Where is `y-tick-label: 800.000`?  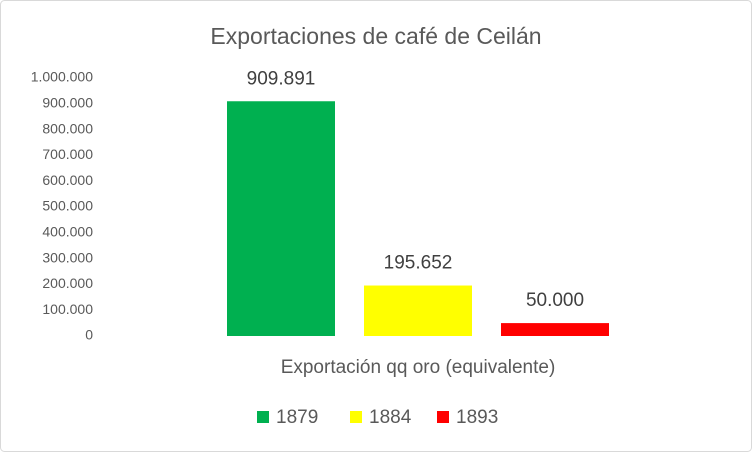
y-tick-label: 800.000 is located at coordinates (67, 128).